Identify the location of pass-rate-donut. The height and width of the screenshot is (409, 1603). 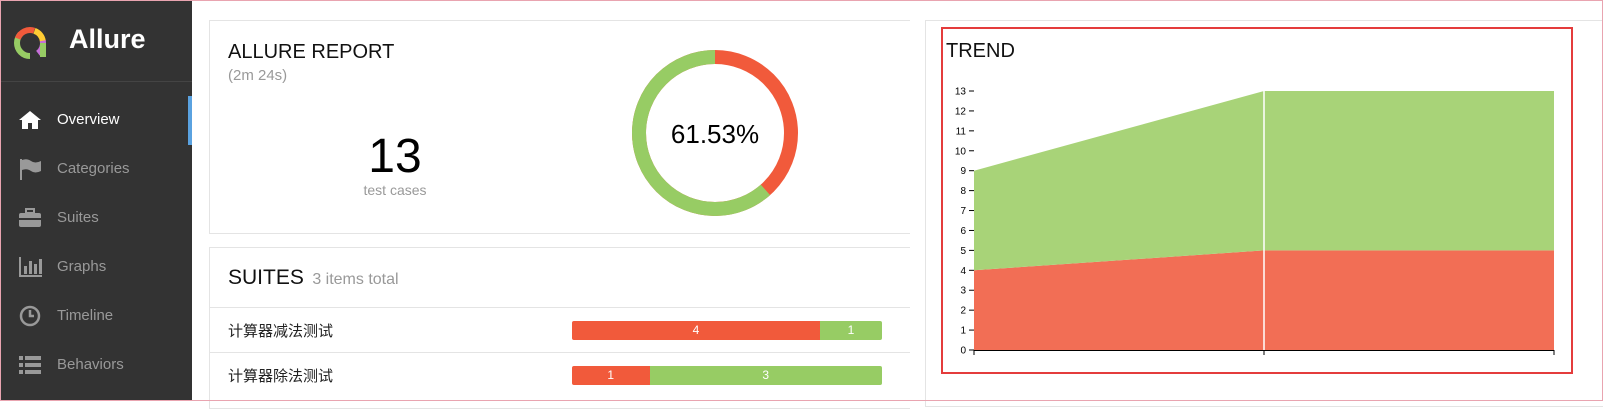
(715, 133).